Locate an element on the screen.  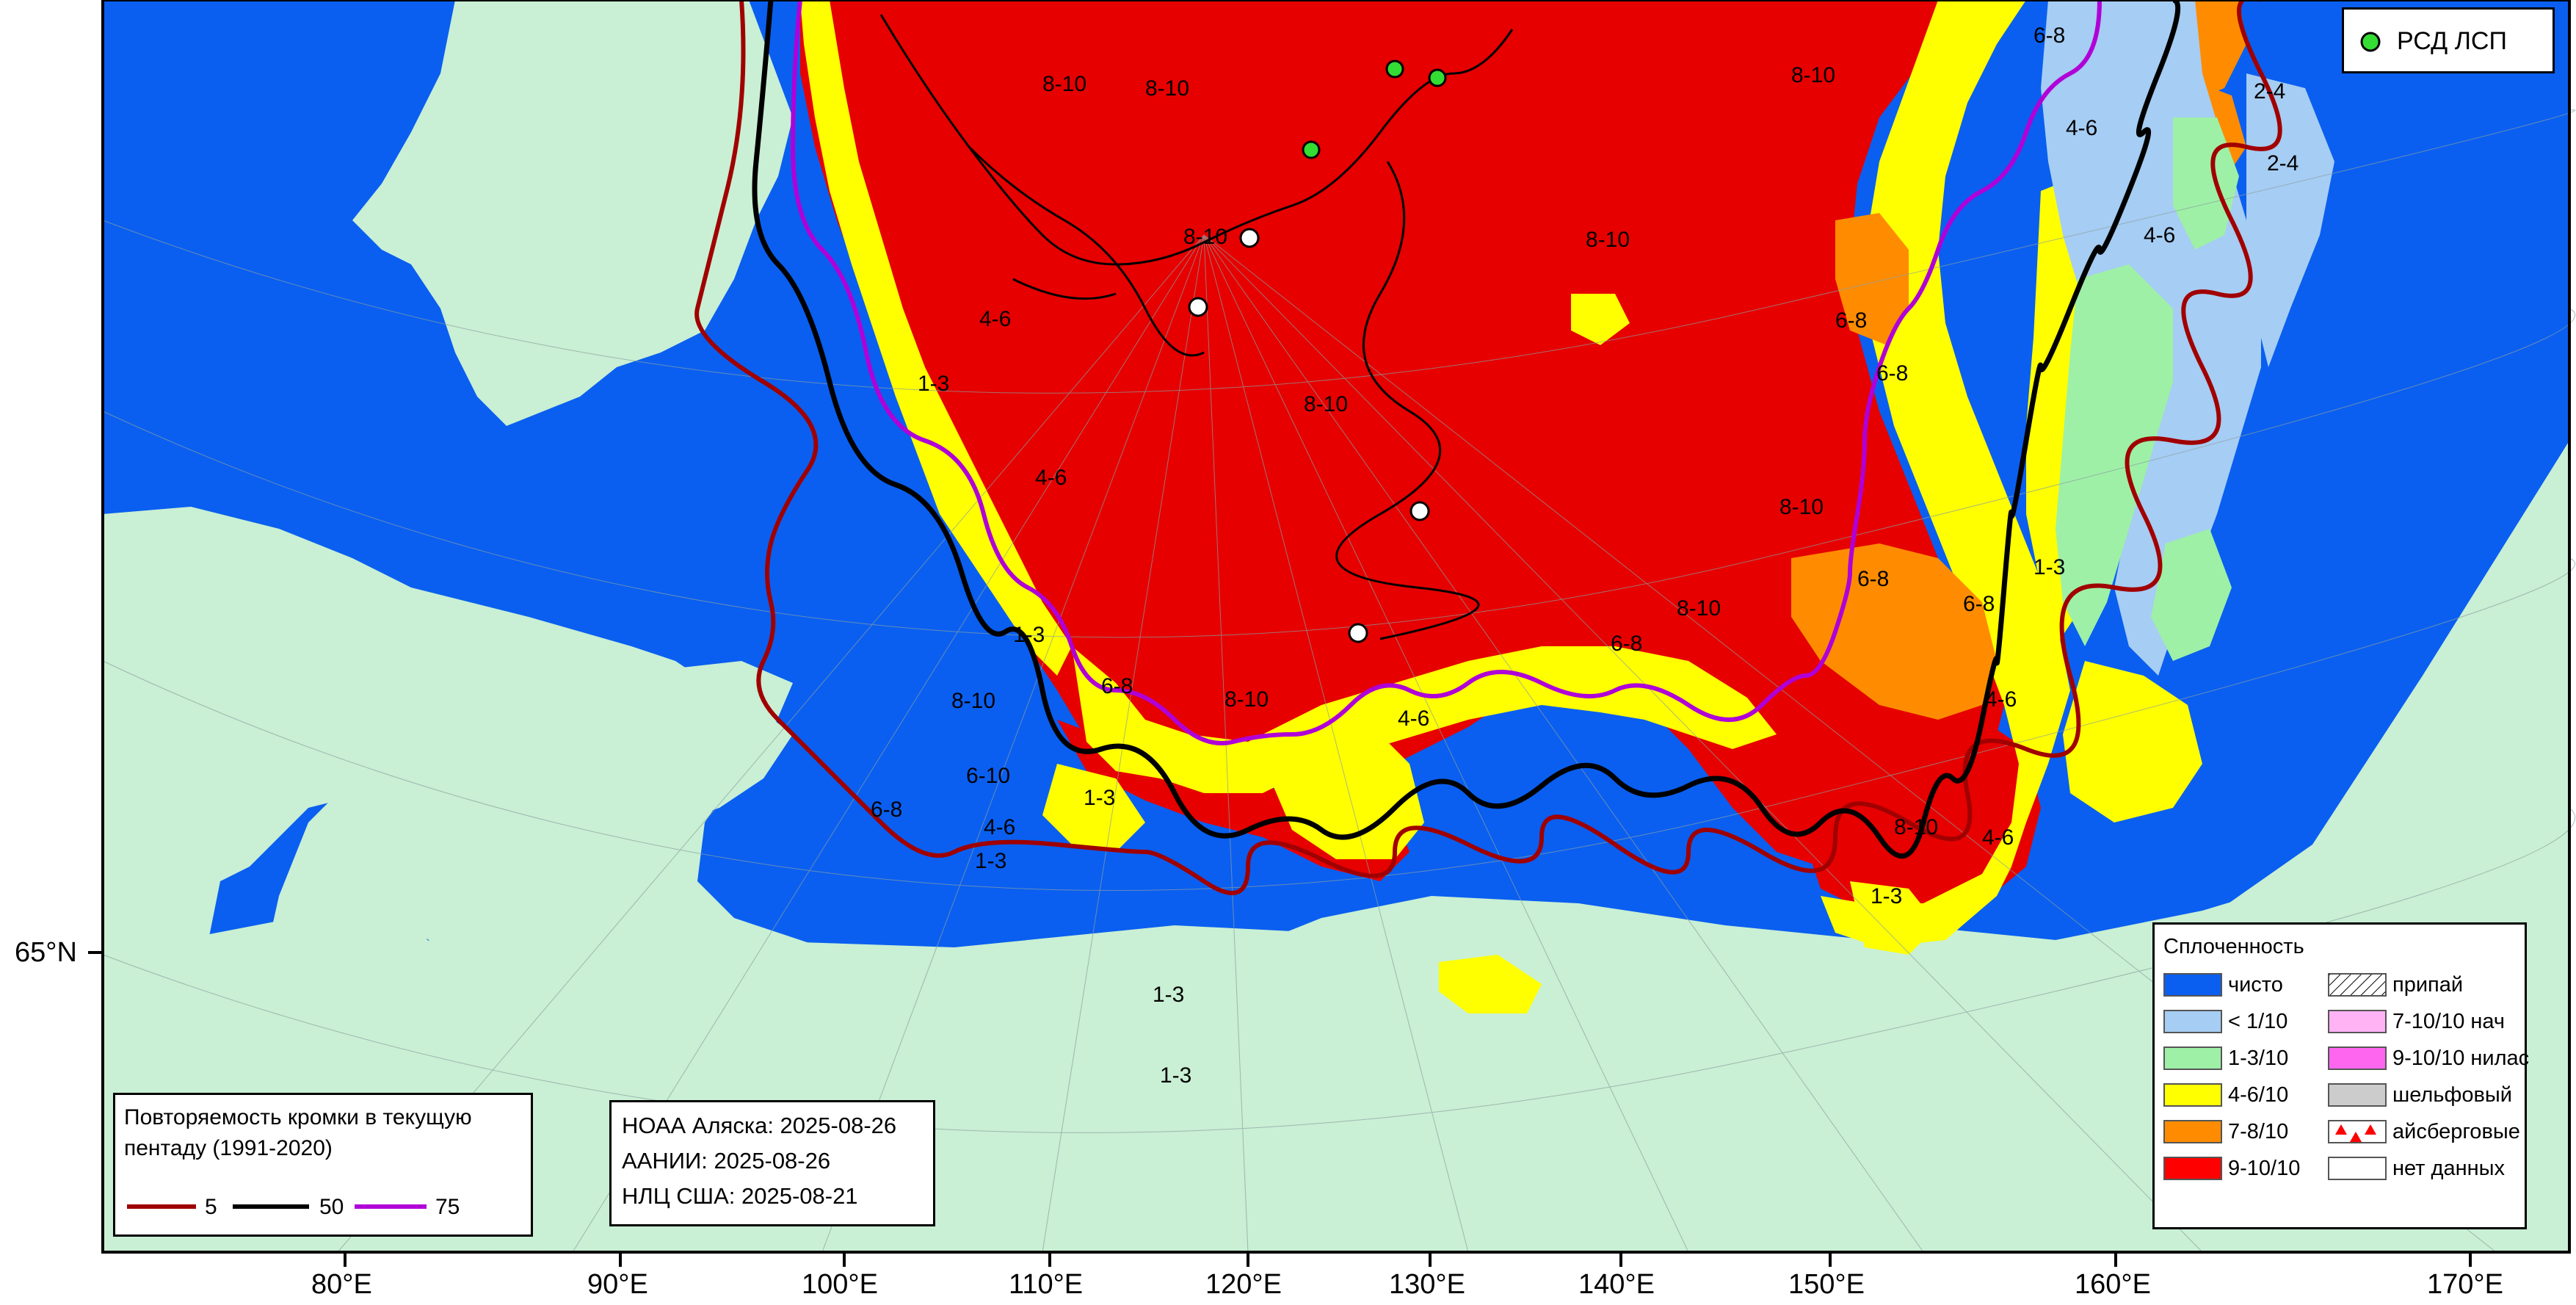
ice-4-6-patch-b is located at coordinates (1894, 918).